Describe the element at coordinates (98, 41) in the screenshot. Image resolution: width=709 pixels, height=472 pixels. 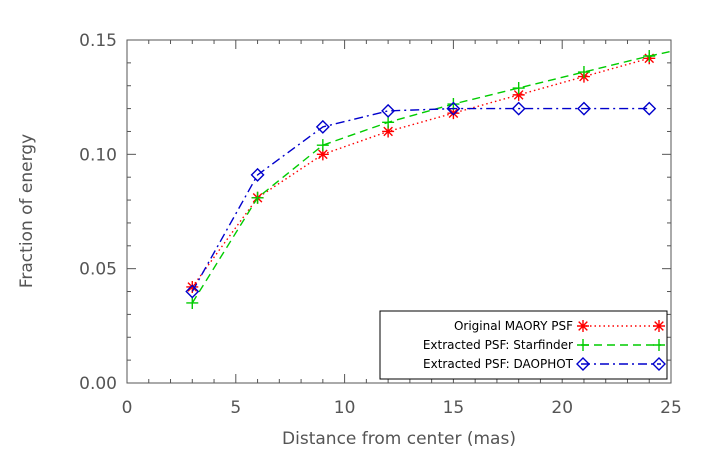
I see `y-tick-label: 0.15` at that location.